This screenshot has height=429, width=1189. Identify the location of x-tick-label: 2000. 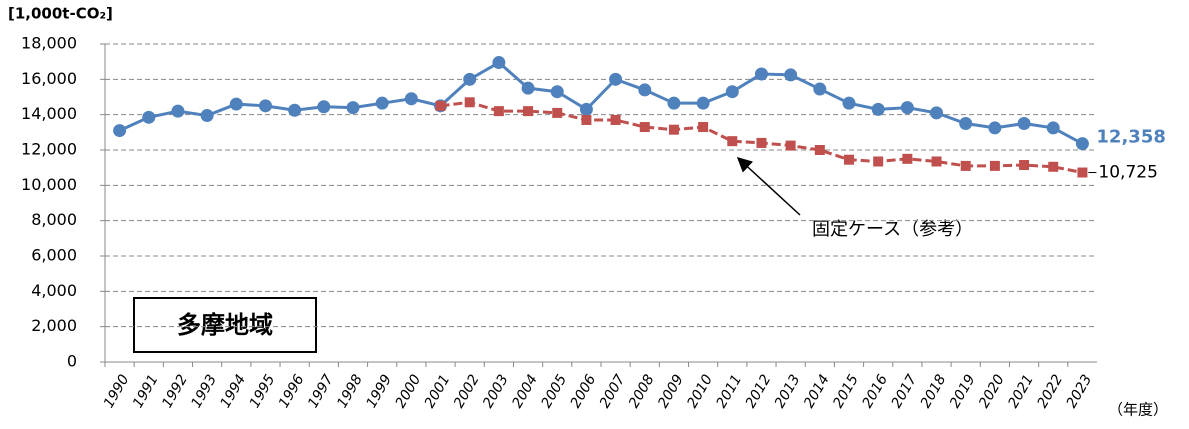
(409, 391).